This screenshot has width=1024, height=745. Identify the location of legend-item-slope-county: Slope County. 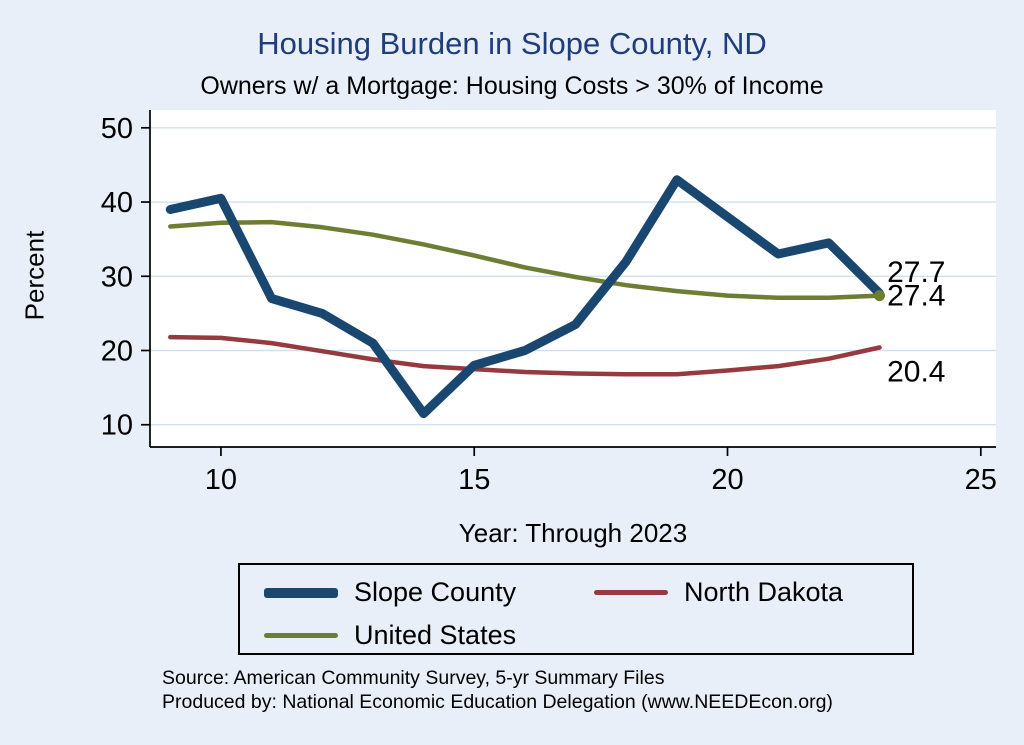
(429, 592).